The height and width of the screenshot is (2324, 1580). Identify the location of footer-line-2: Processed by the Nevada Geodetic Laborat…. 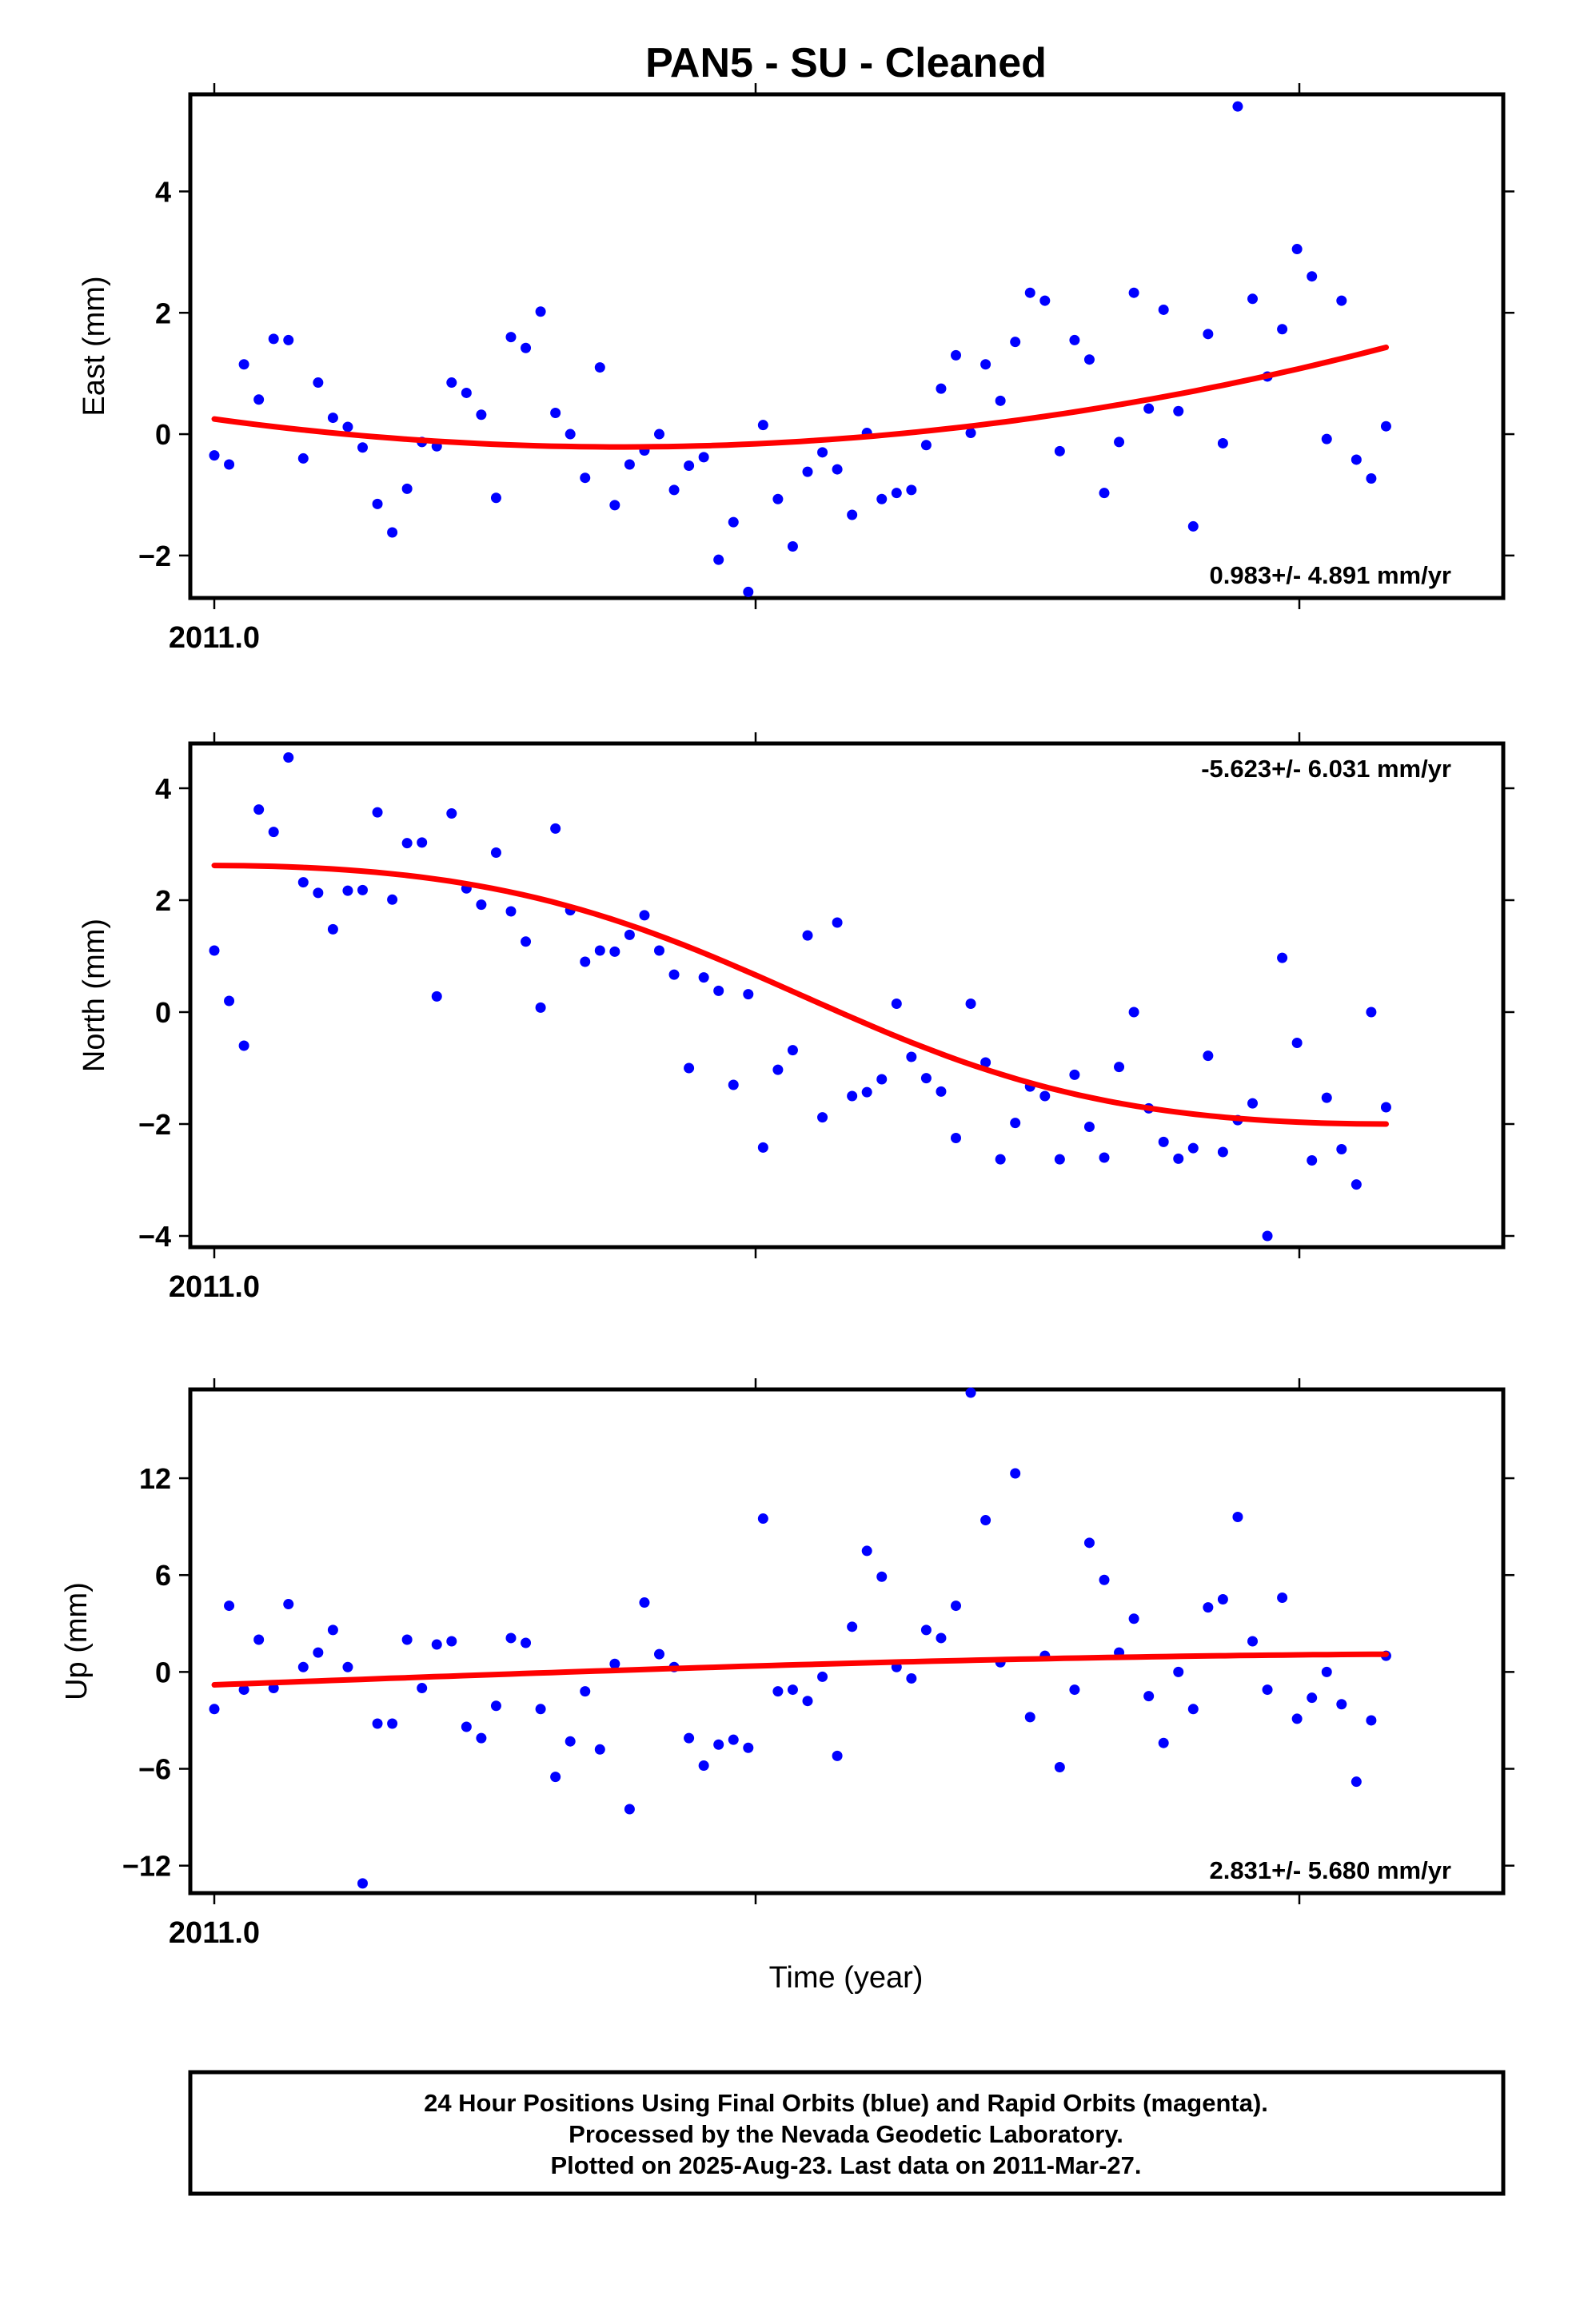
(846, 2134).